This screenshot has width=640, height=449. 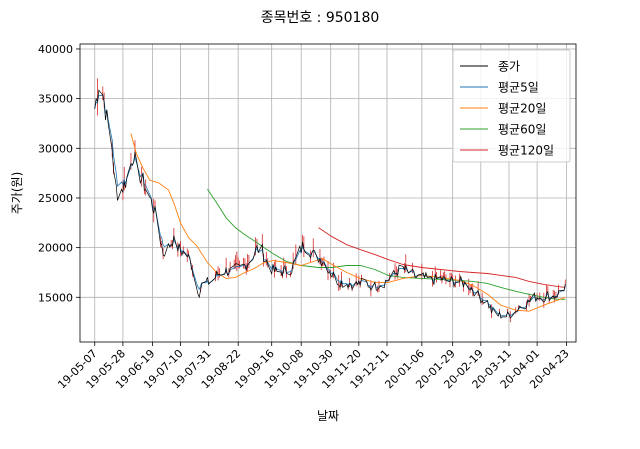 What do you see at coordinates (320, 18) in the screenshot?
I see `chart-title: 종목번호 : 950180` at bounding box center [320, 18].